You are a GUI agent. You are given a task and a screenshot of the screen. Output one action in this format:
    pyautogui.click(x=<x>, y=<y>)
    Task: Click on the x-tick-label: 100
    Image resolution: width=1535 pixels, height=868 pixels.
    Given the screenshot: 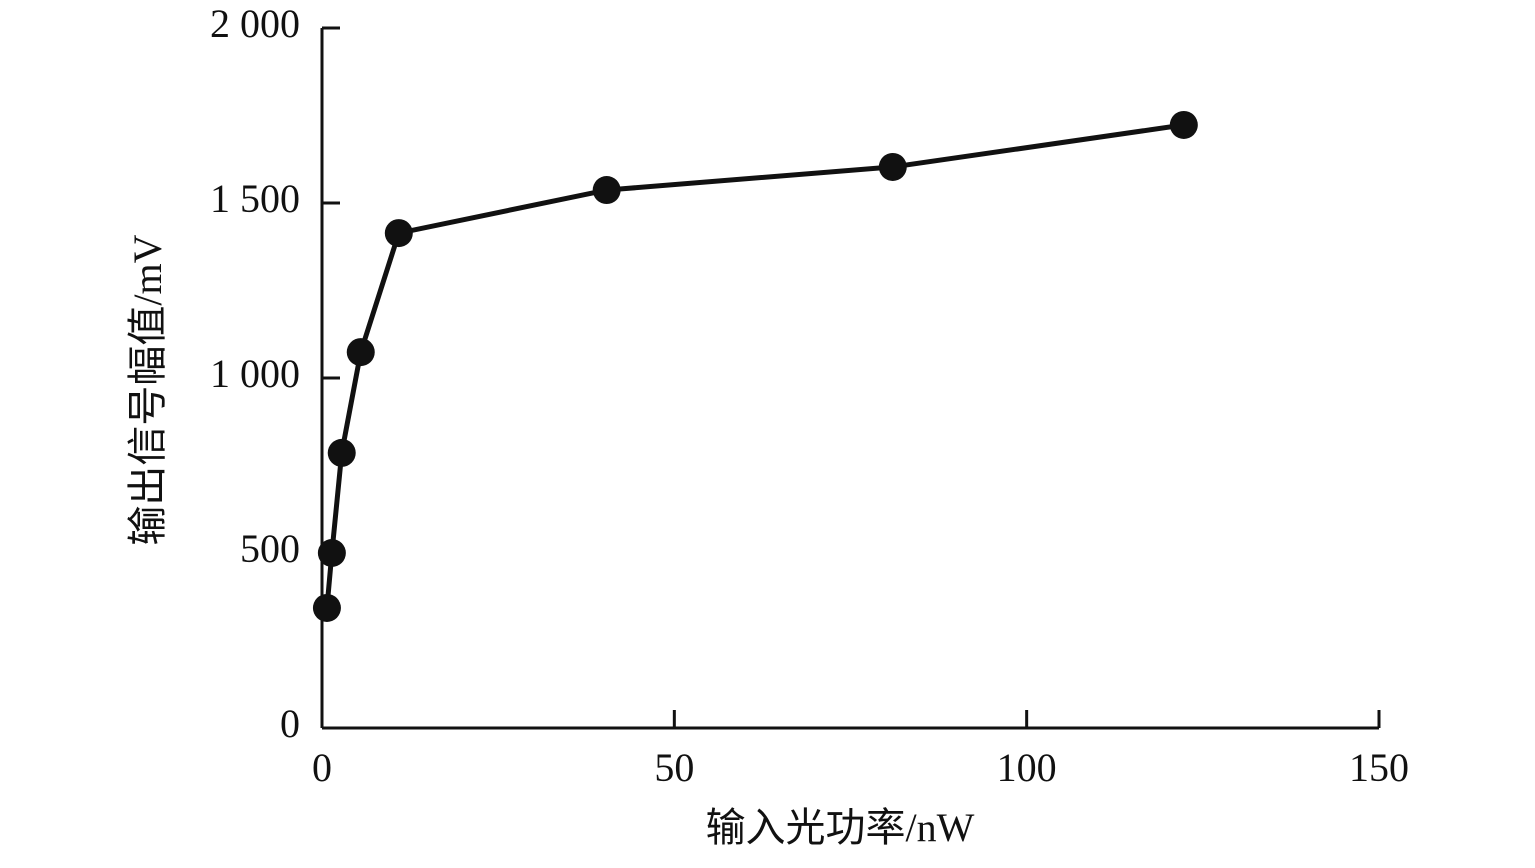 What is the action you would take?
    pyautogui.click(x=1027, y=767)
    